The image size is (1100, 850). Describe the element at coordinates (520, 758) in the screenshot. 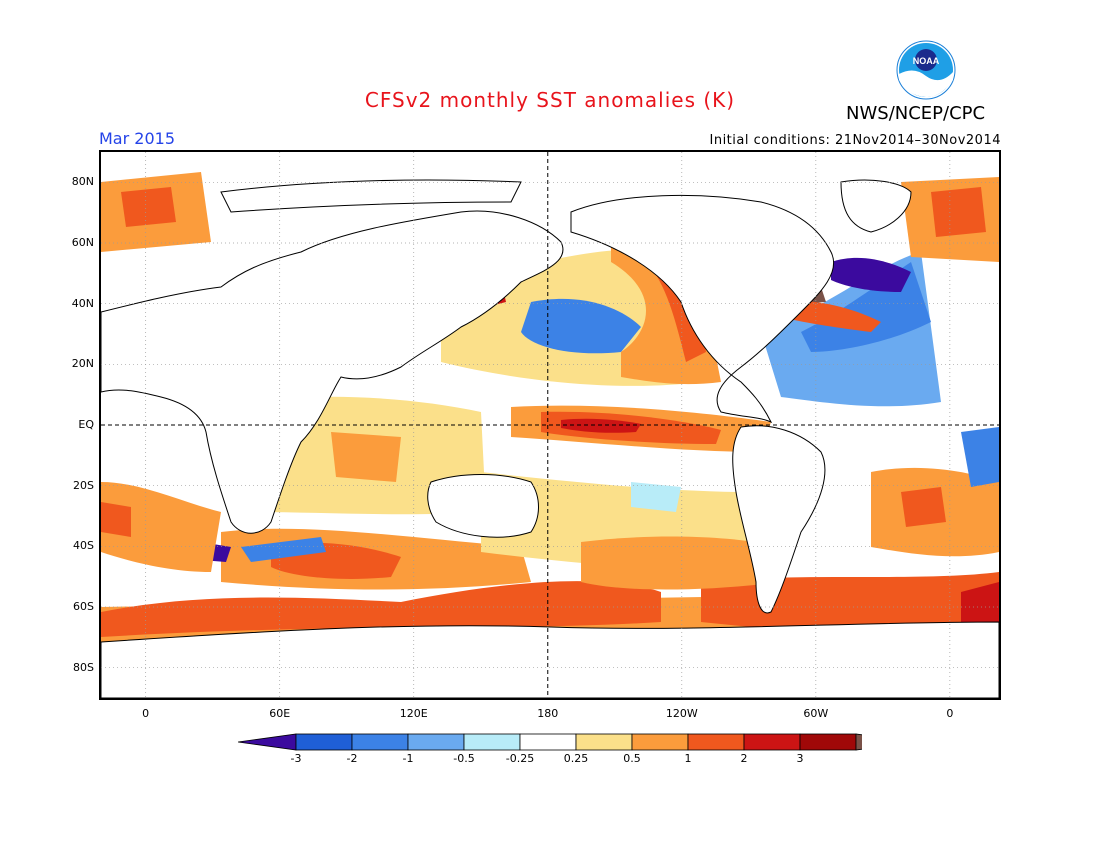

I see `colorbar-label: -0.25` at that location.